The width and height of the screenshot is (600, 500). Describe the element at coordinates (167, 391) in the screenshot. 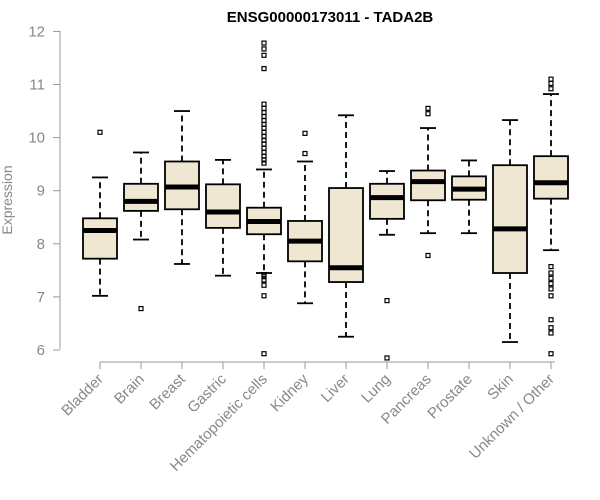

I see `x-tick-label: Breast` at that location.